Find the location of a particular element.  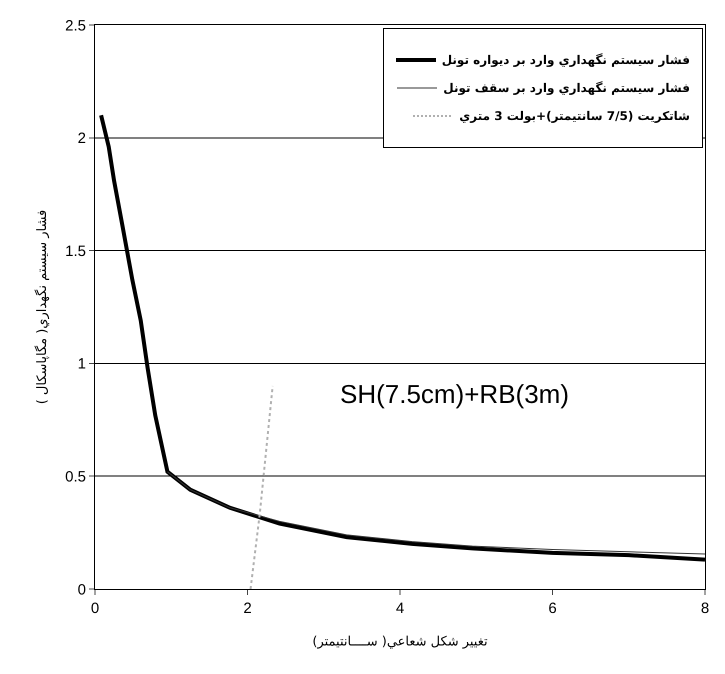

x-tick-label: 8 is located at coordinates (705, 608).